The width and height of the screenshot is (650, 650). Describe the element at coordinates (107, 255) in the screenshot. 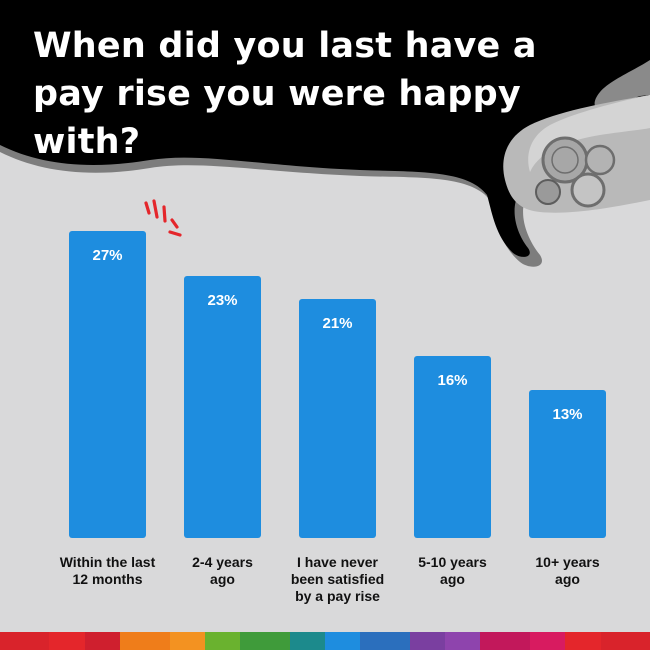

I see `bar-value-label: 27%` at that location.